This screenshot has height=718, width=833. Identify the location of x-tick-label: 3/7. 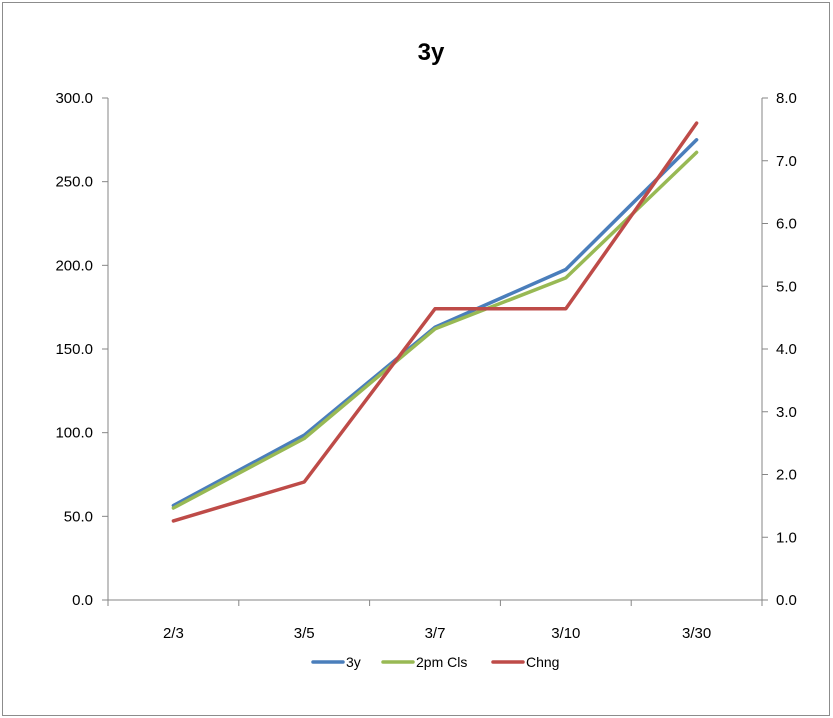
(435, 633).